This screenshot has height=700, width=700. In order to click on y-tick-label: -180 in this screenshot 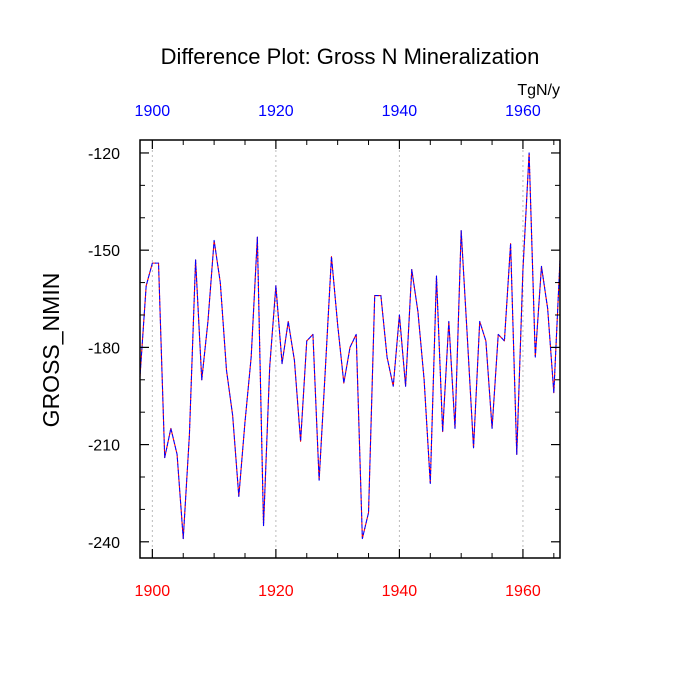, I will do `click(104, 348)`.